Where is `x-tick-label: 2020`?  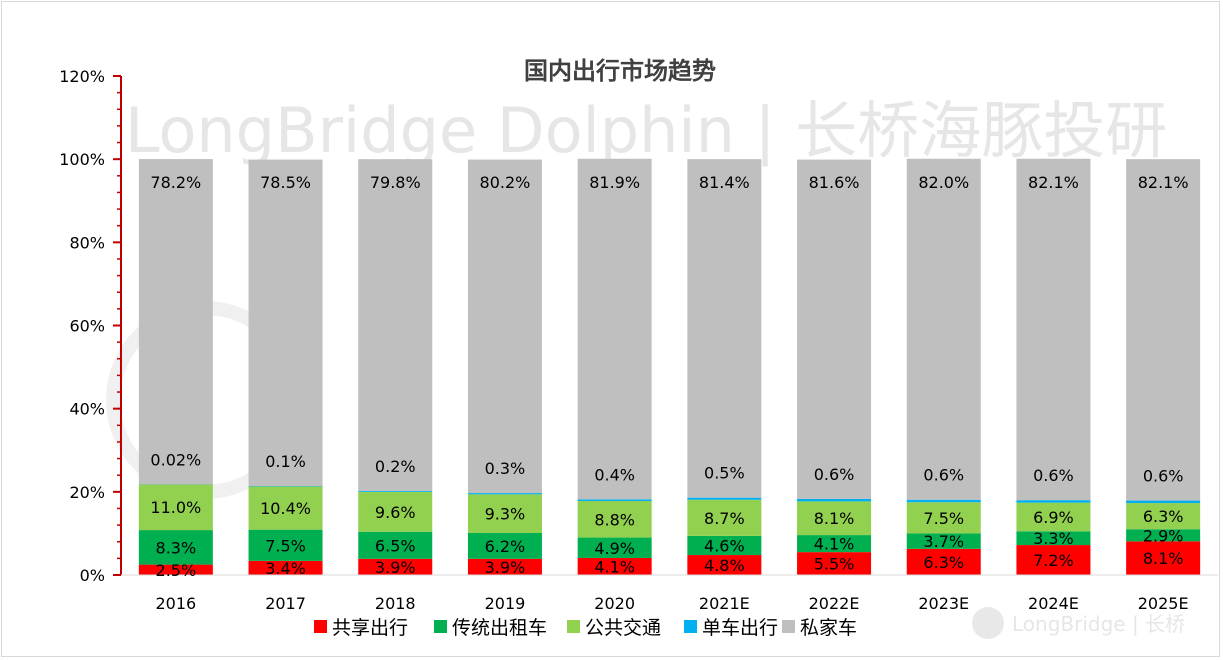
x-tick-label: 2020 is located at coordinates (614, 603).